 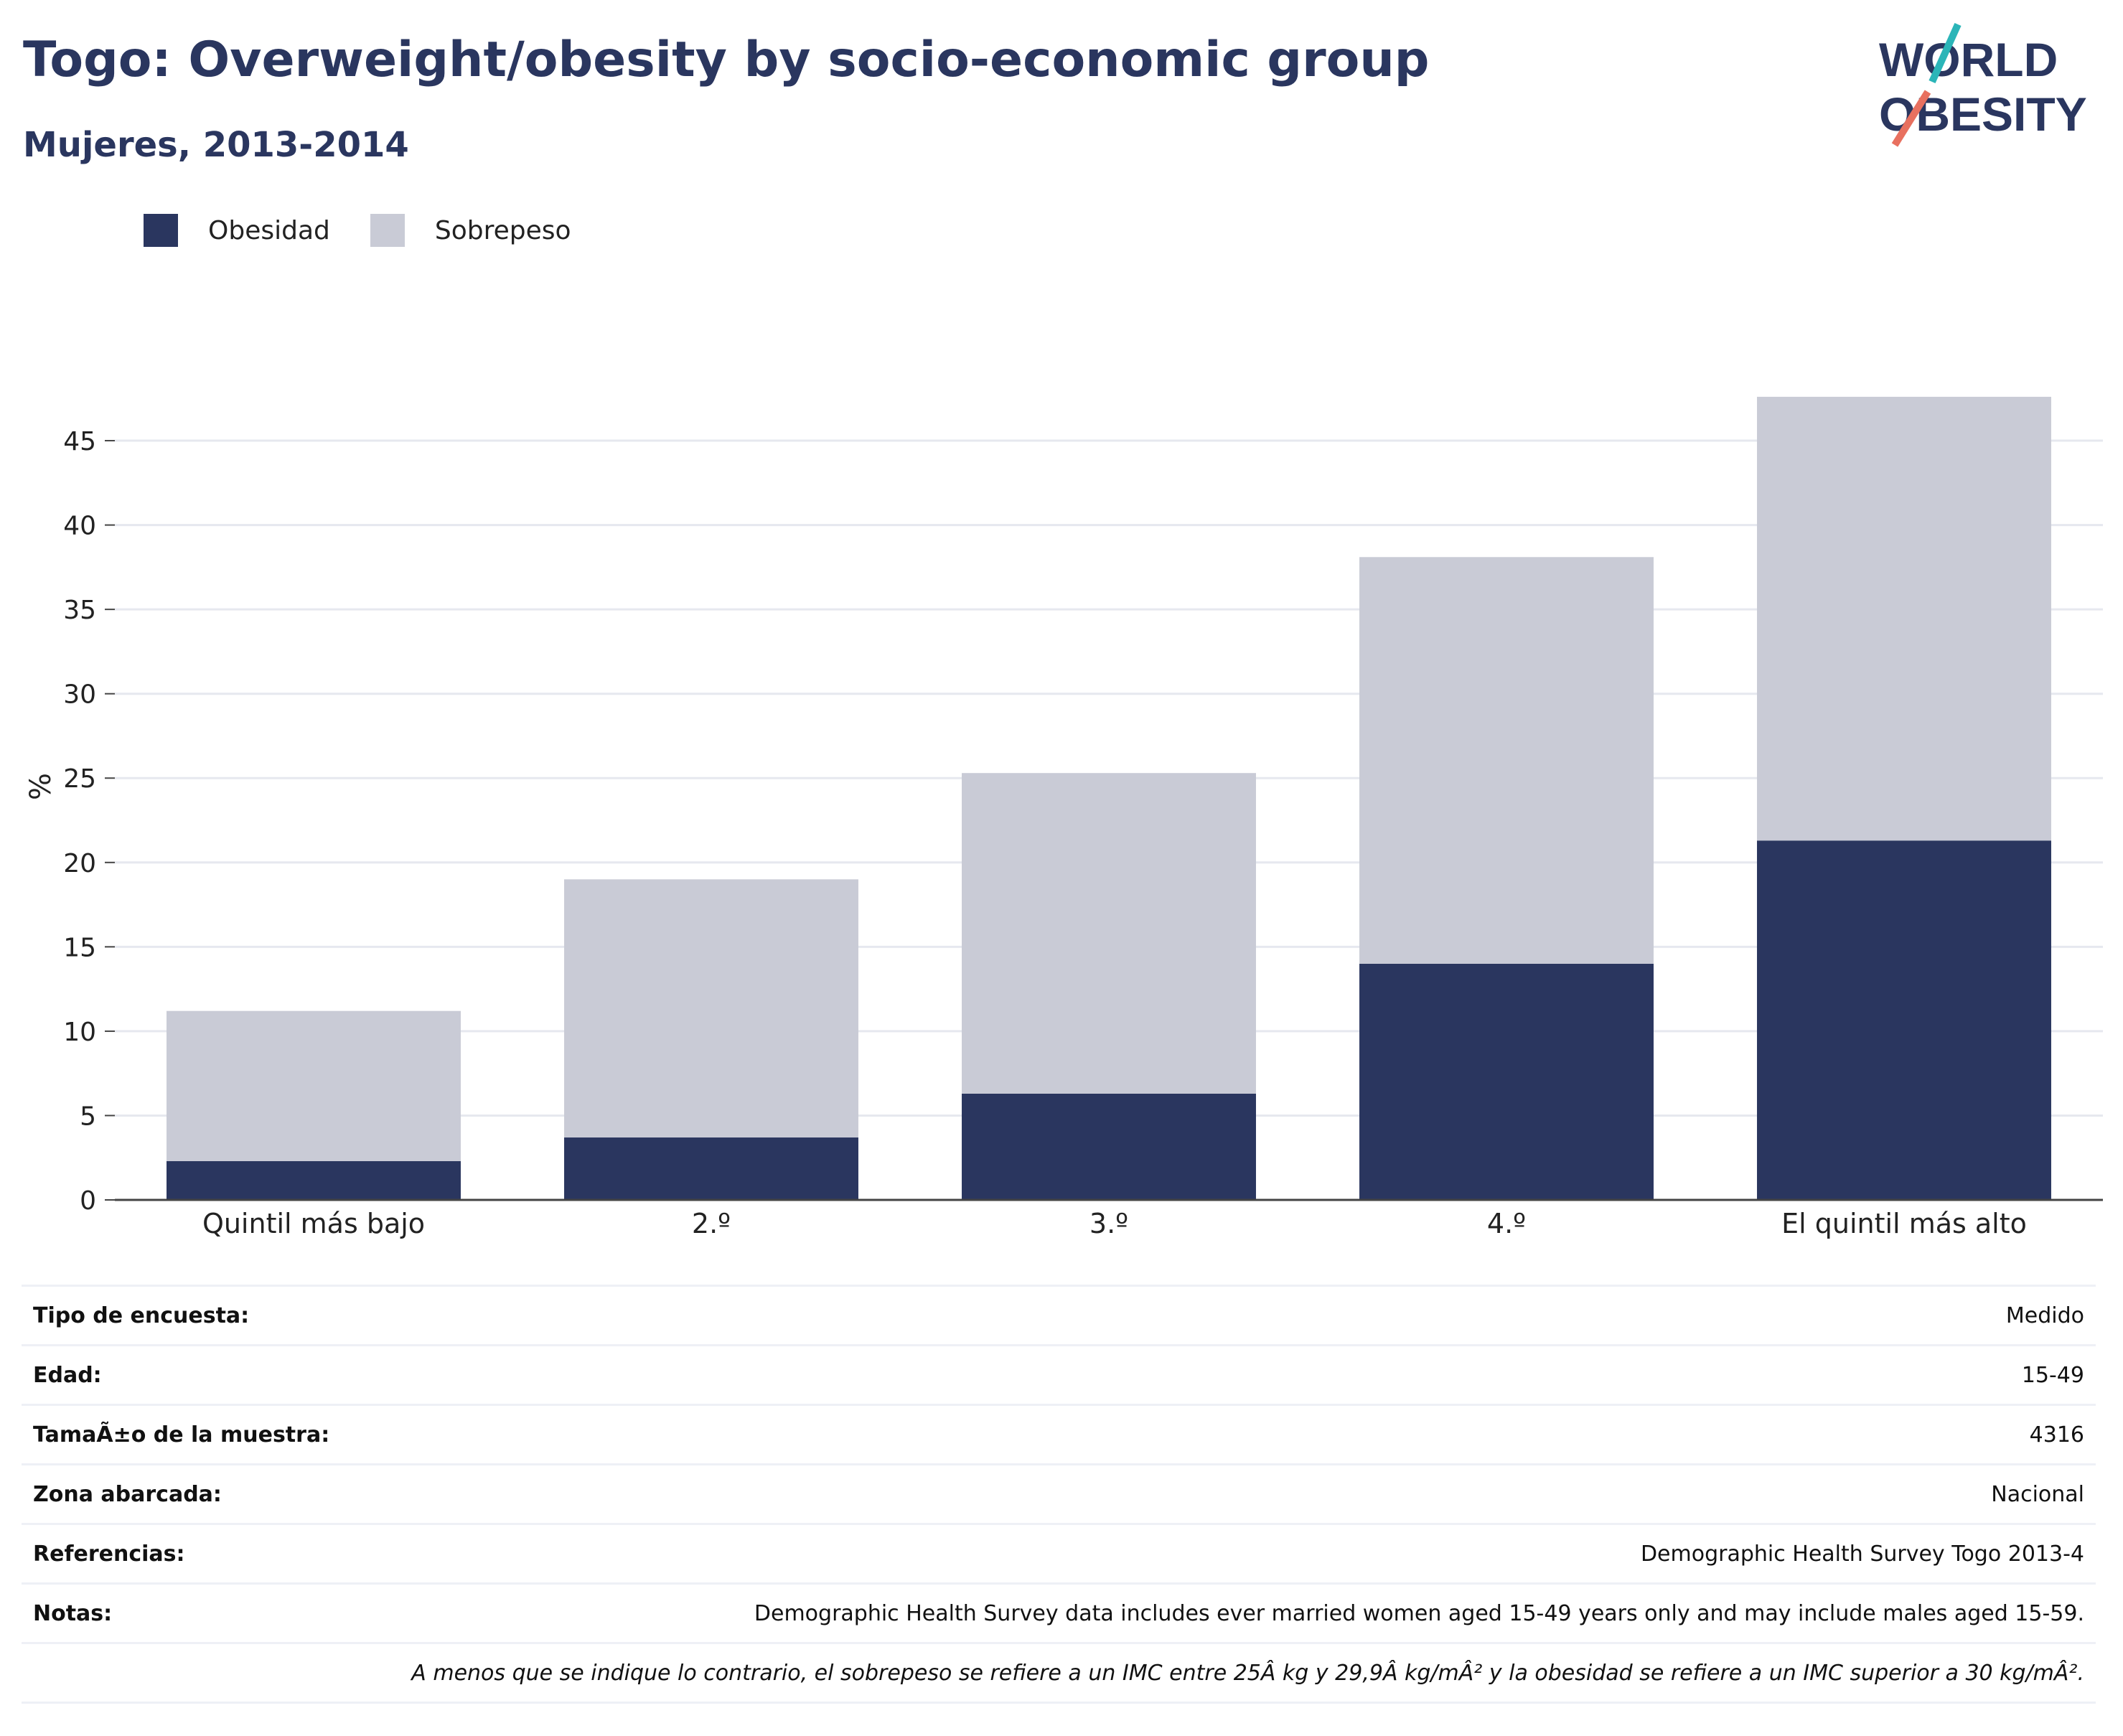 What do you see at coordinates (40, 786) in the screenshot?
I see `y-axis-label: %` at bounding box center [40, 786].